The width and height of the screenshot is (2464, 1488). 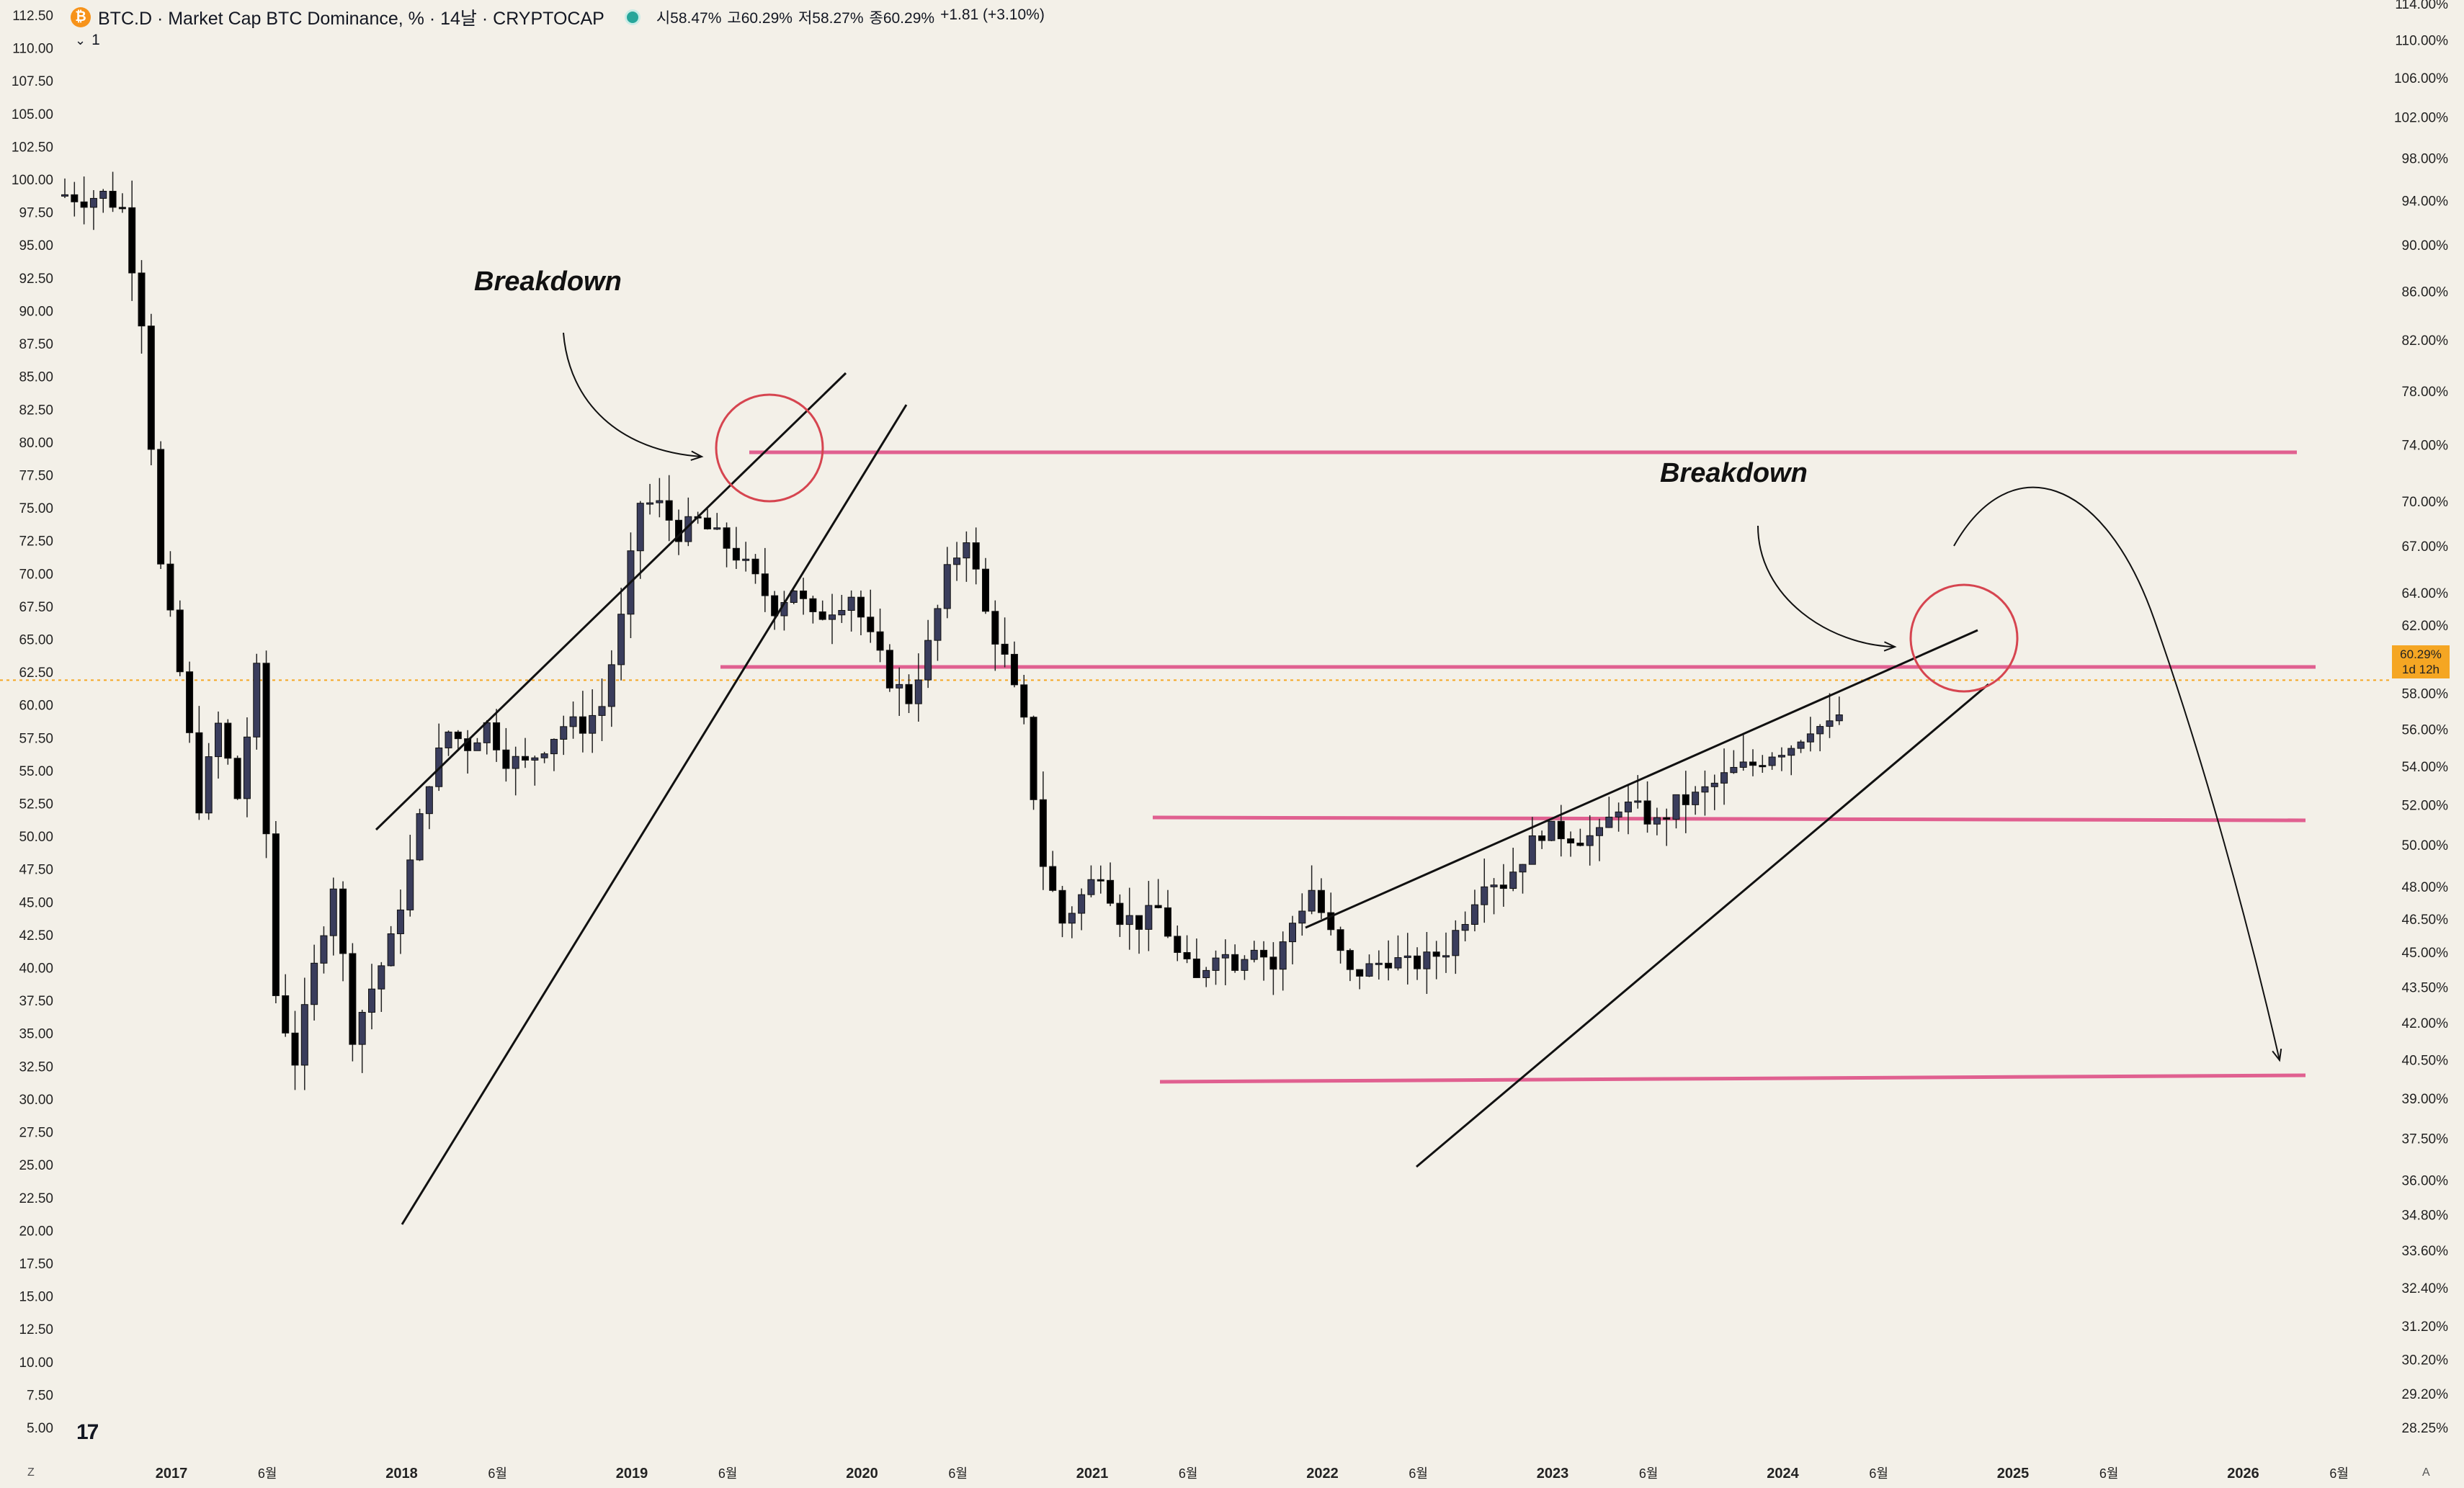 What do you see at coordinates (767, 18) in the screenshot?
I see `high-value: 60.29%` at bounding box center [767, 18].